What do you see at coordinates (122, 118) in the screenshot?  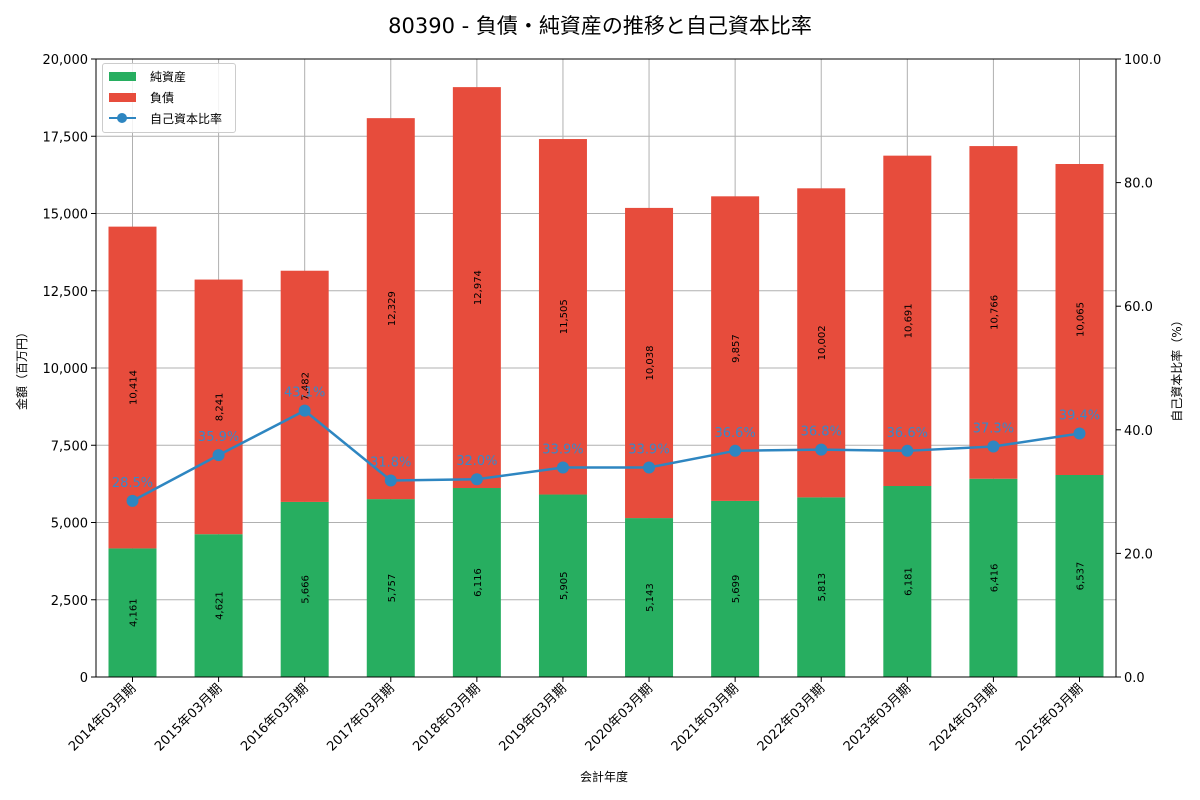 I see `line-marker-icon` at bounding box center [122, 118].